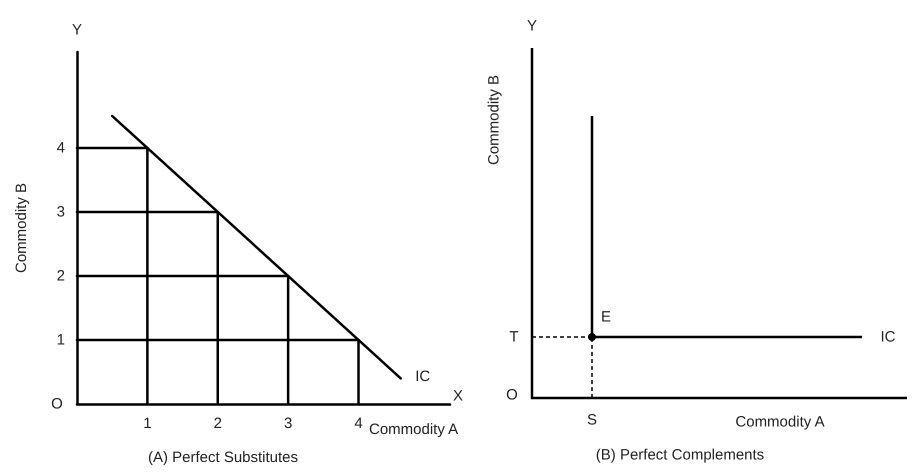 This screenshot has width=917, height=472. Describe the element at coordinates (514, 337) in the screenshot. I see `text: T` at that location.